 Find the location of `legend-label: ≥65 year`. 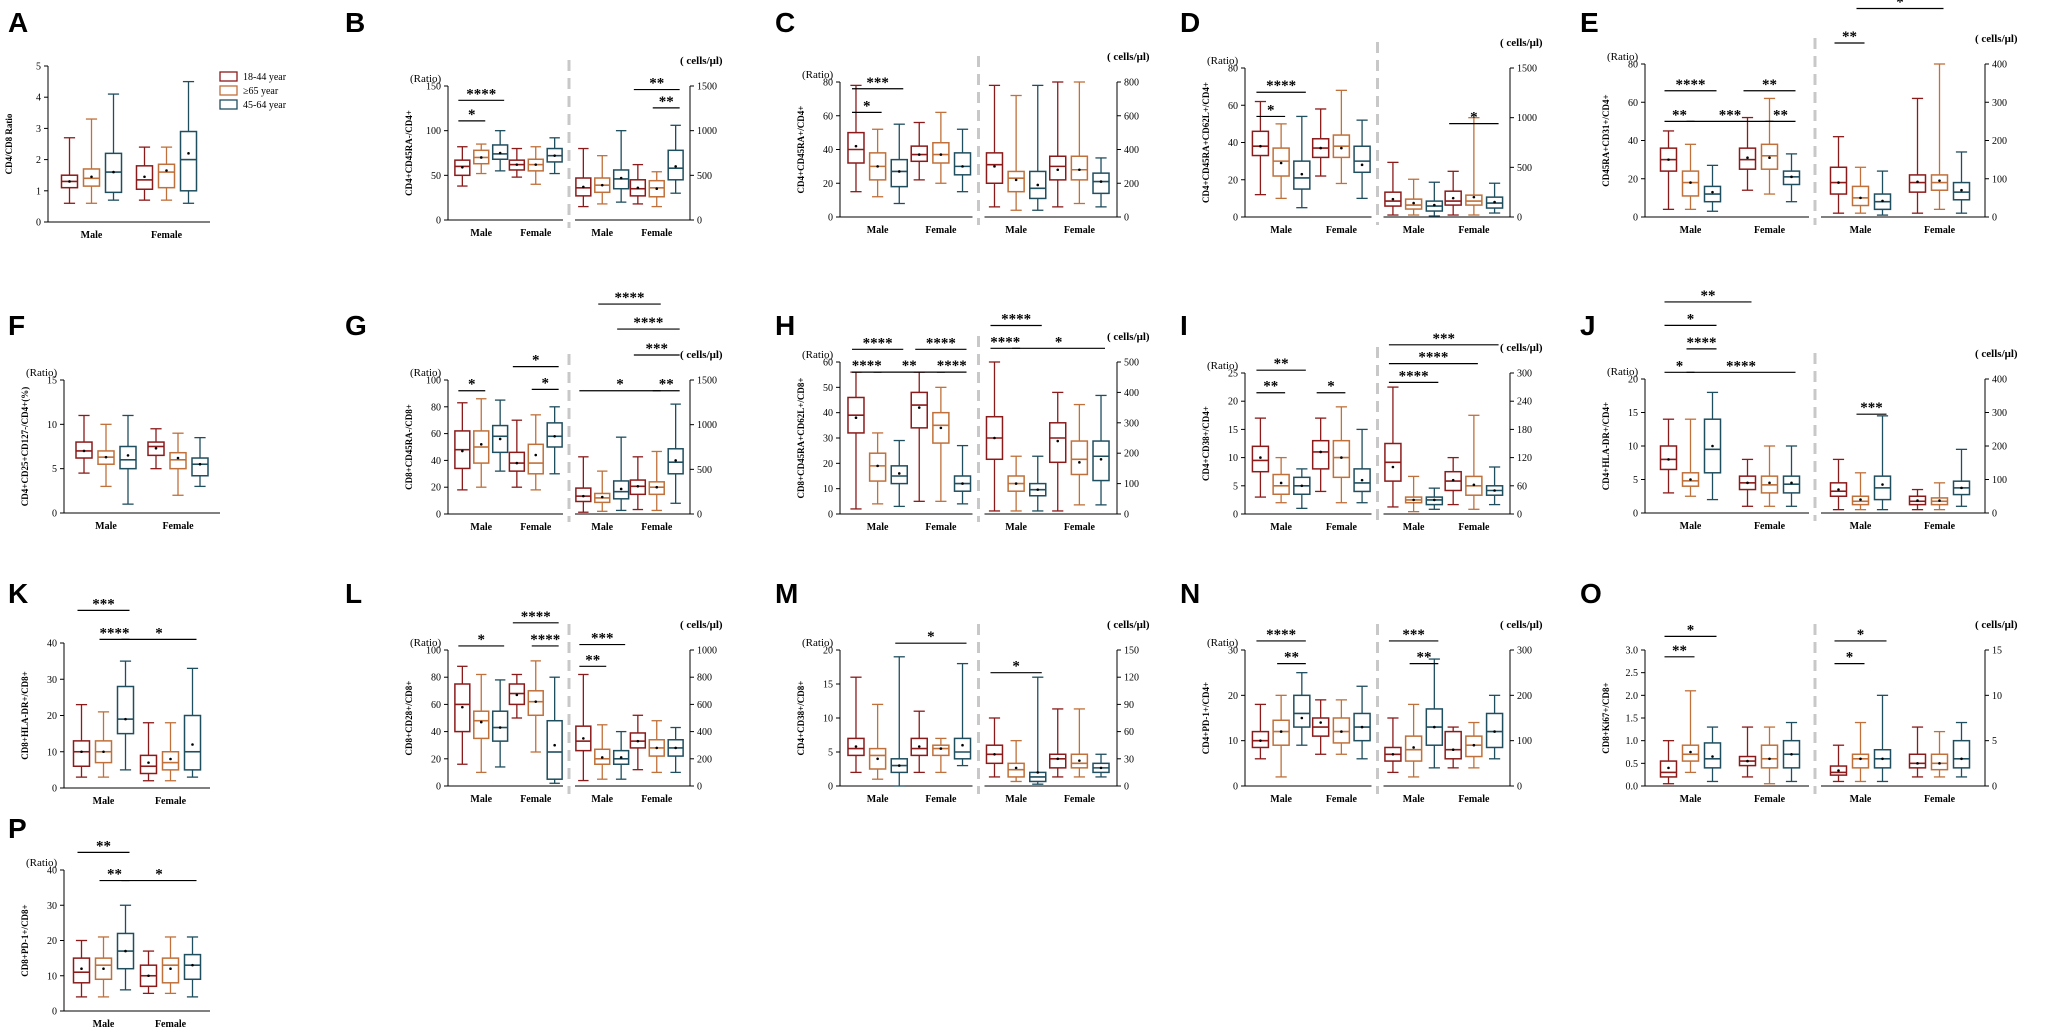

legend-label: ≥65 year is located at coordinates (261, 91).